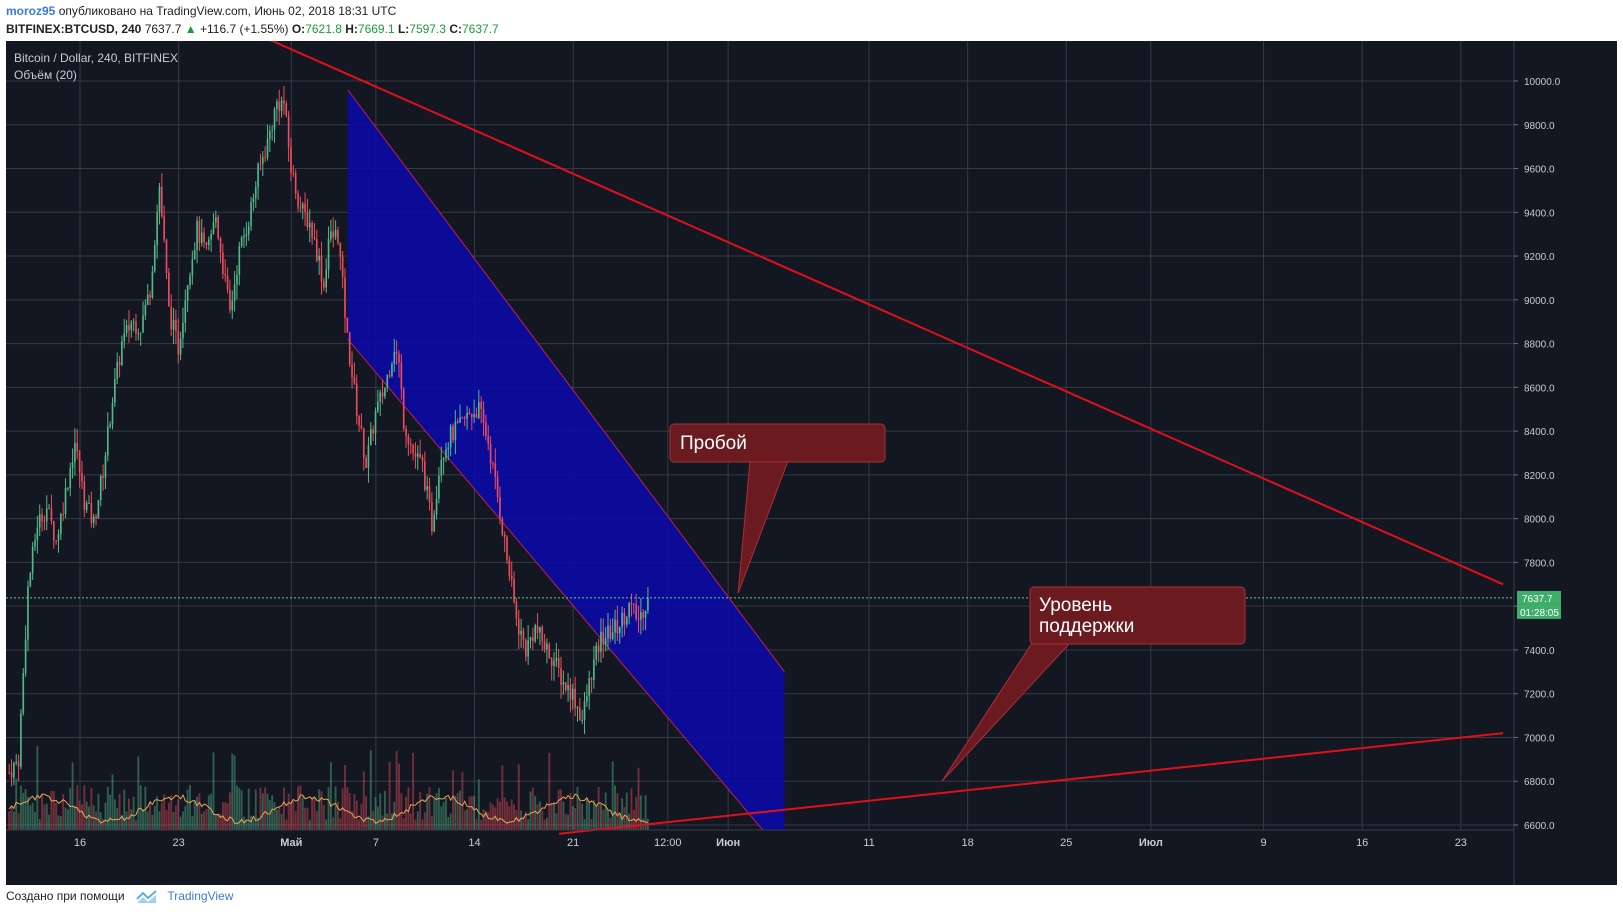  Describe the element at coordinates (1539, 301) in the screenshot. I see `price-tick-label: 9000.0` at that location.